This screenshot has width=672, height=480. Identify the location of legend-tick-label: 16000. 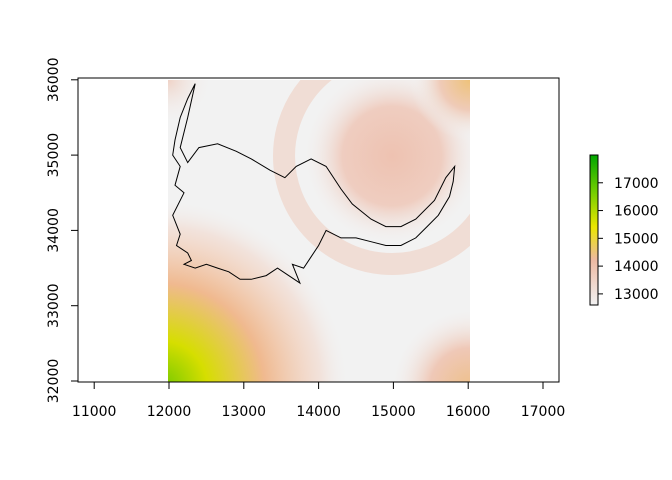
(636, 212).